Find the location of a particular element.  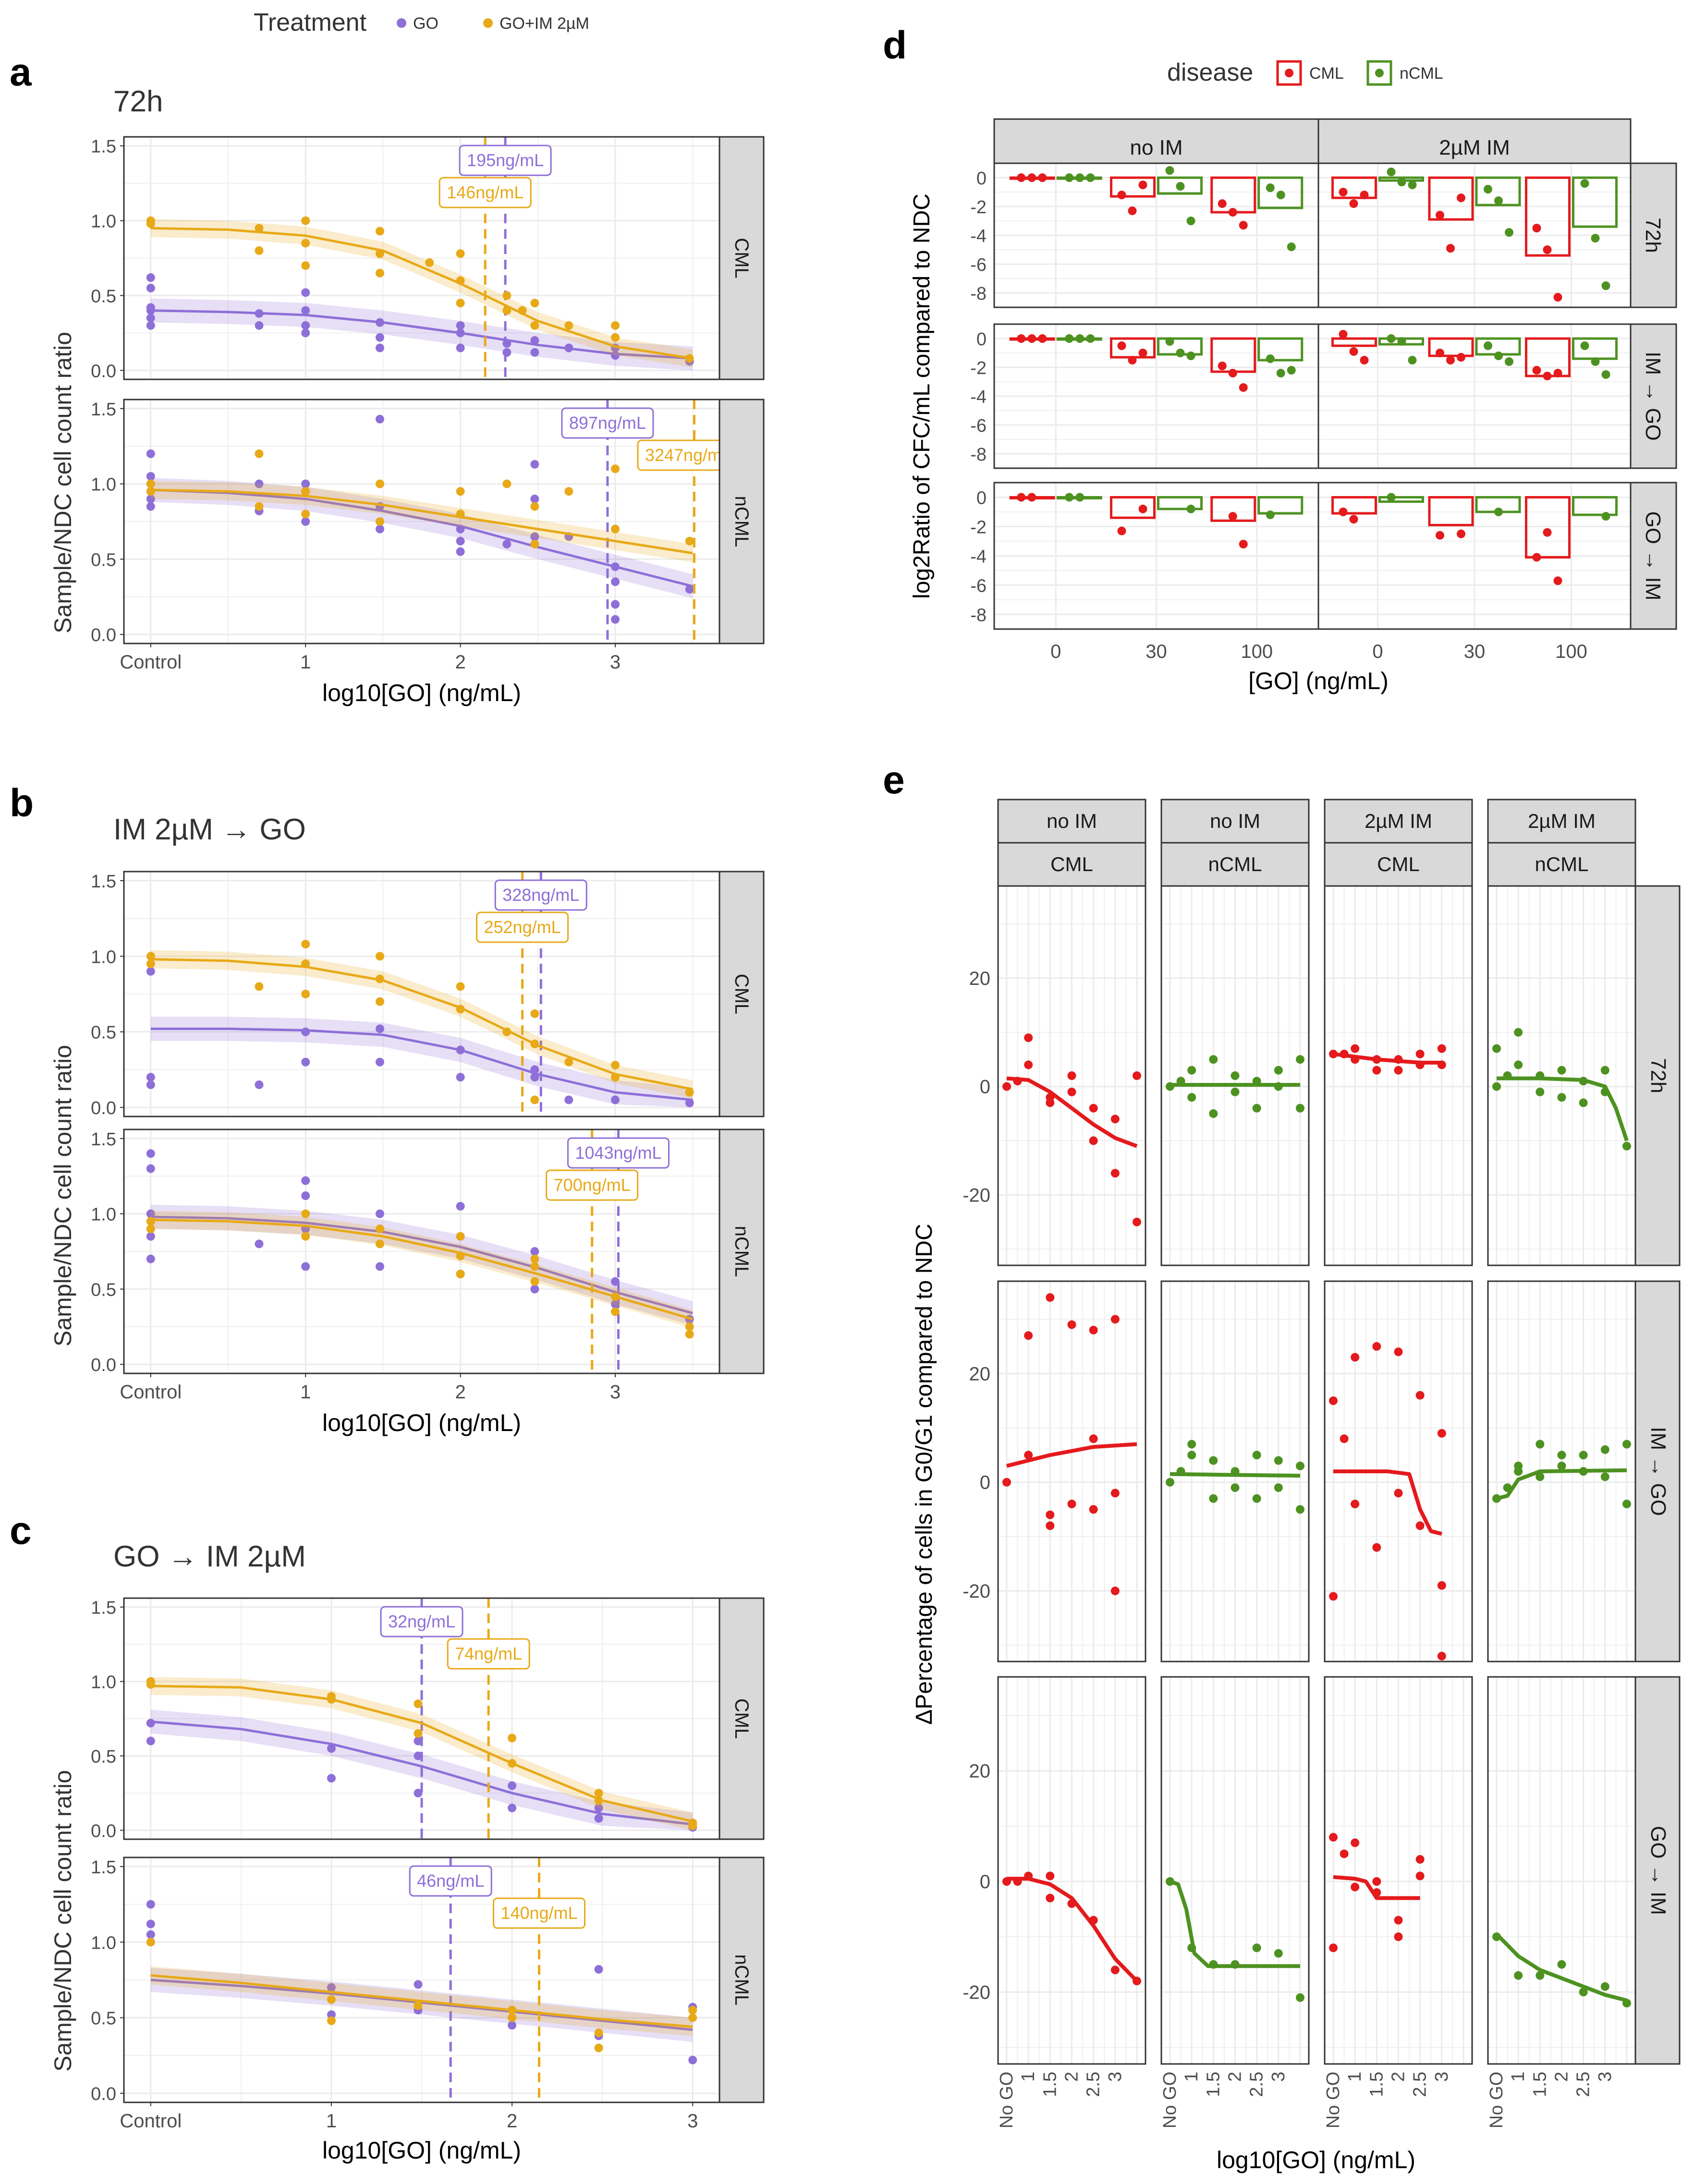

ci-ribbon-goim is located at coordinates (422, 1754).